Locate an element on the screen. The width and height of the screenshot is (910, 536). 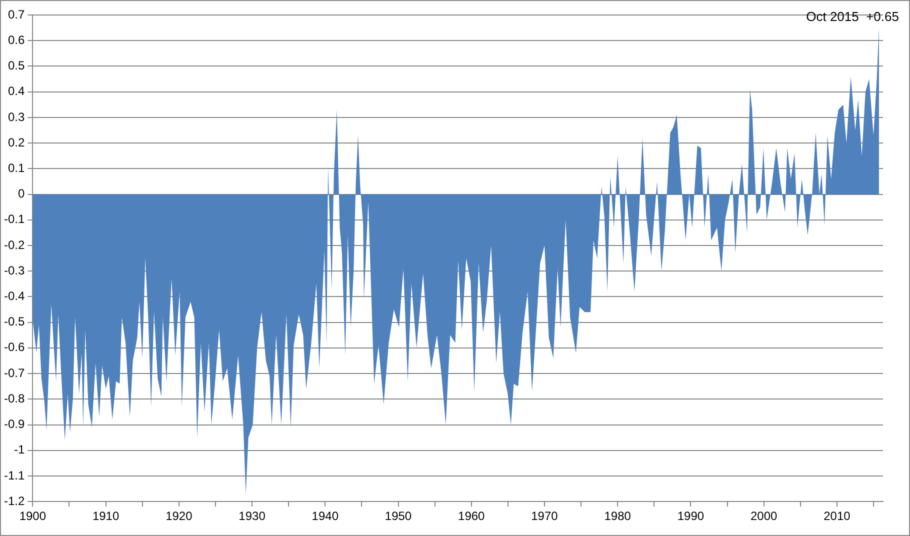
y-tick-label: -0.7 is located at coordinates (14, 373).